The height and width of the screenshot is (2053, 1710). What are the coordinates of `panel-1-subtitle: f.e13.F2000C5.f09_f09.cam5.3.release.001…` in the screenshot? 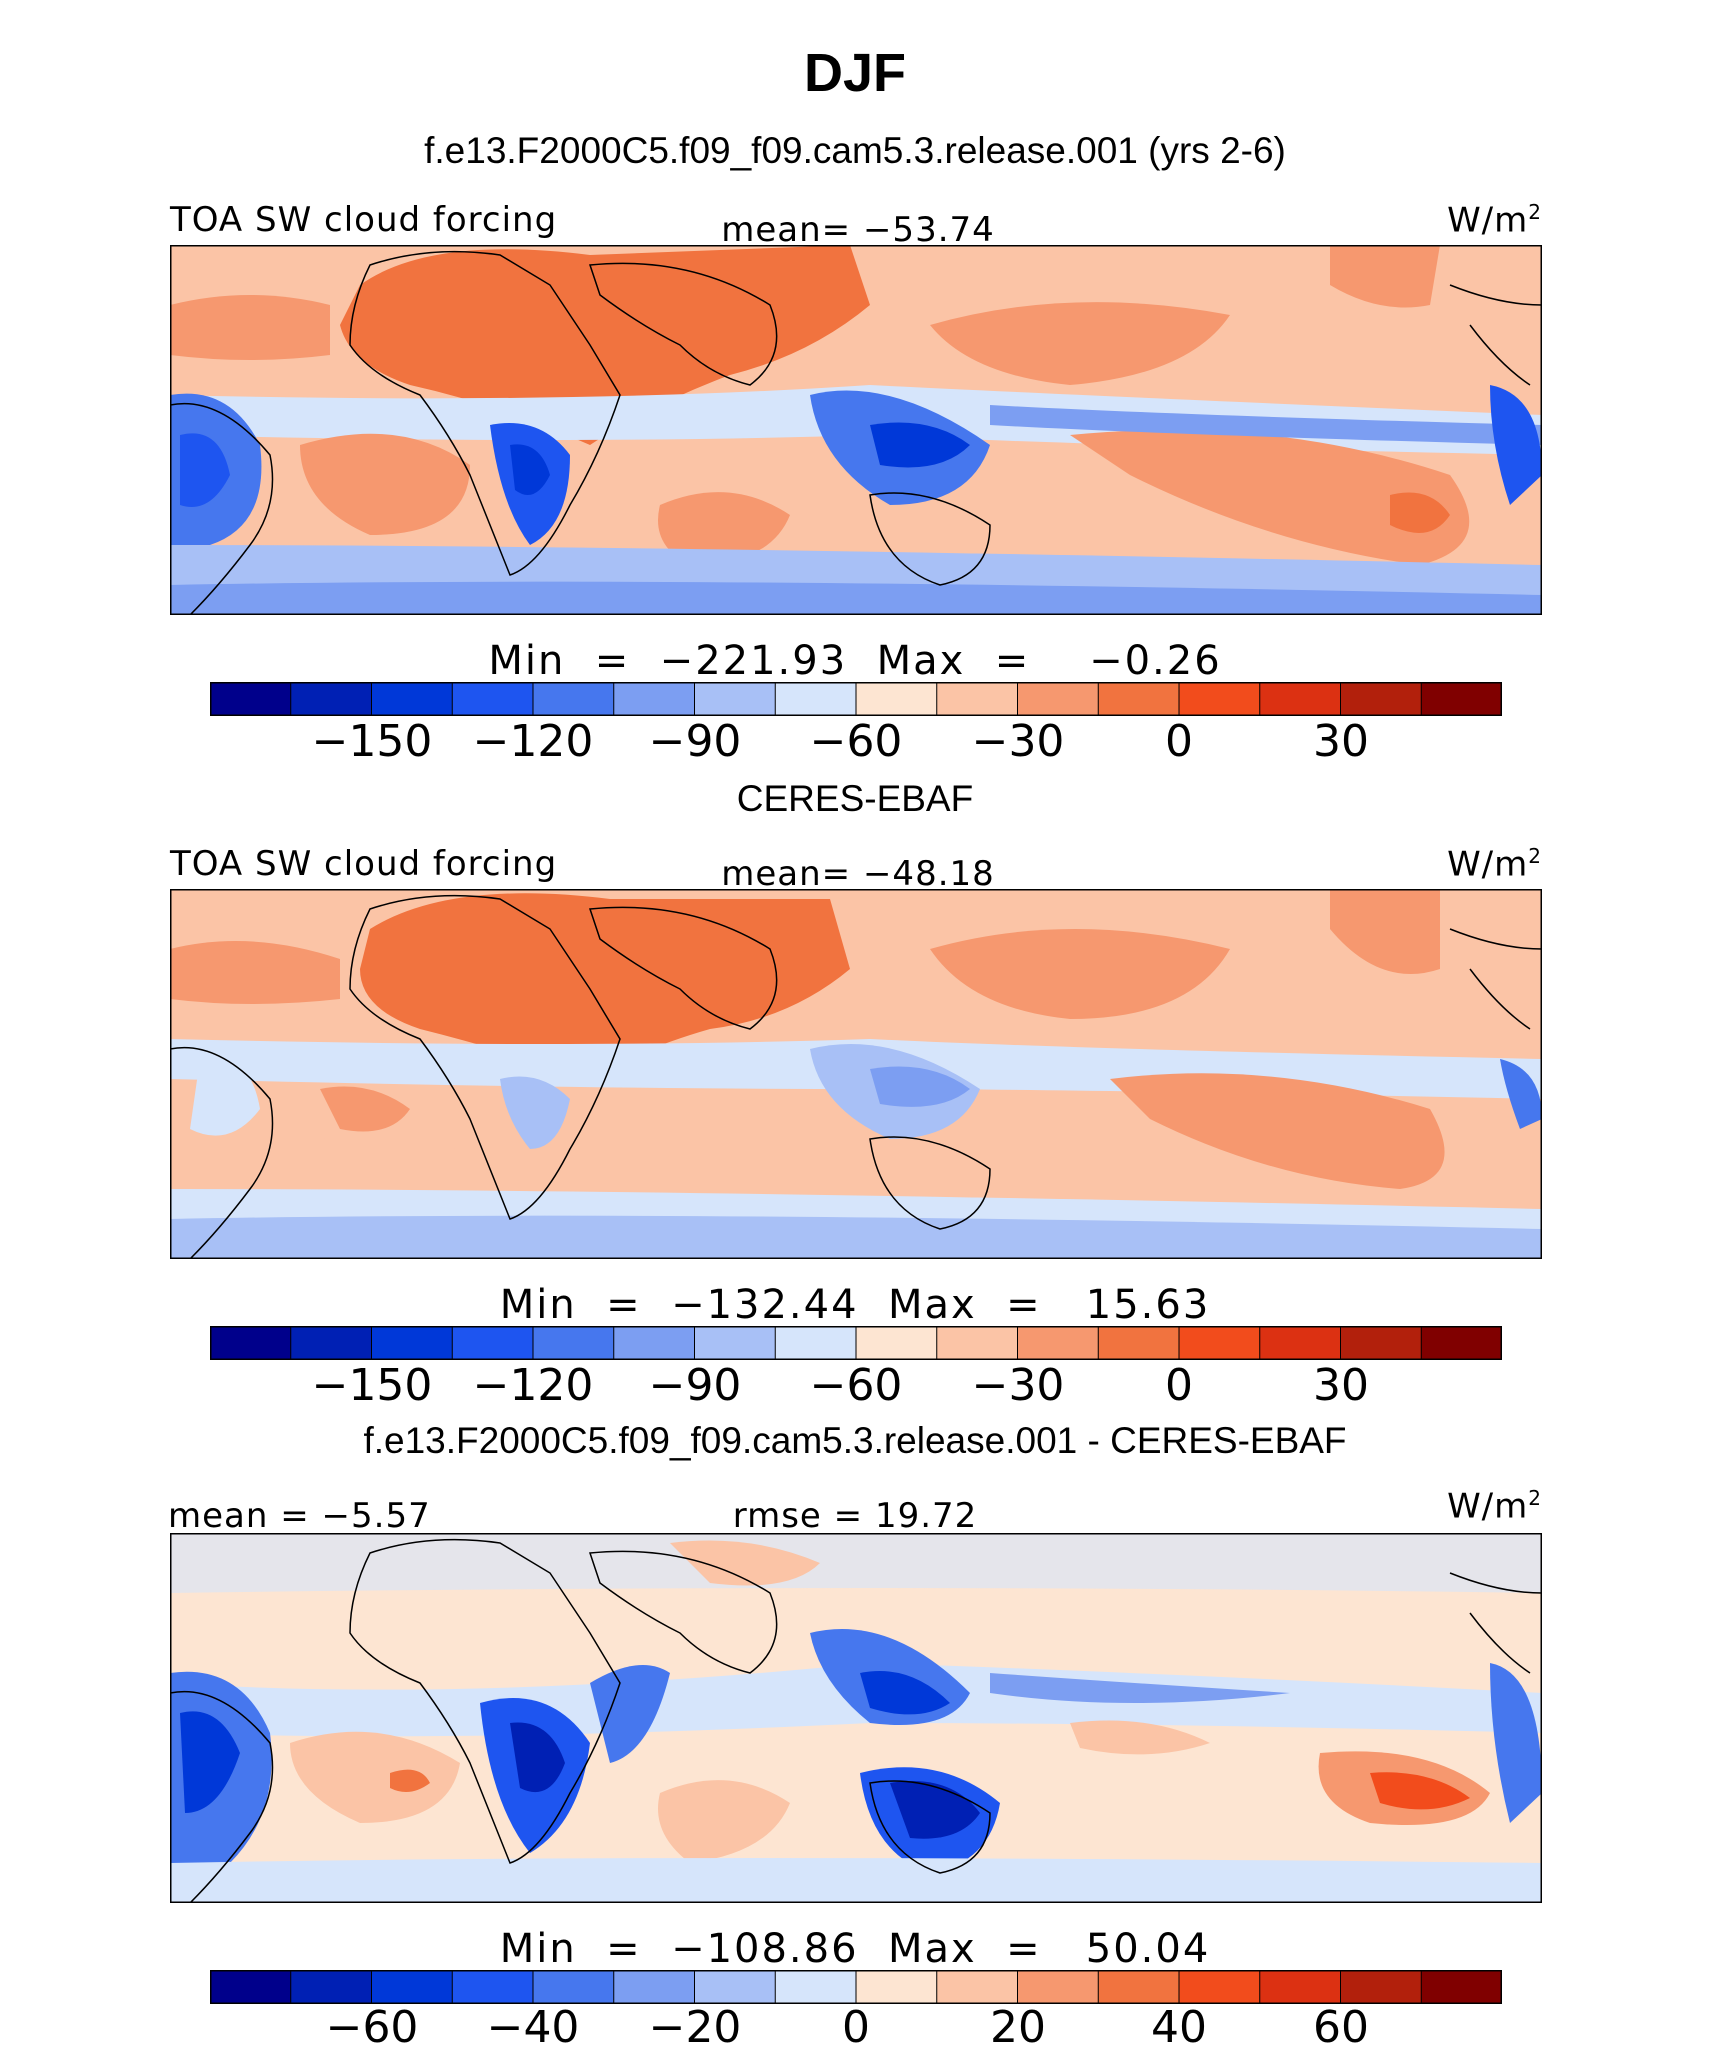 It's located at (855, 150).